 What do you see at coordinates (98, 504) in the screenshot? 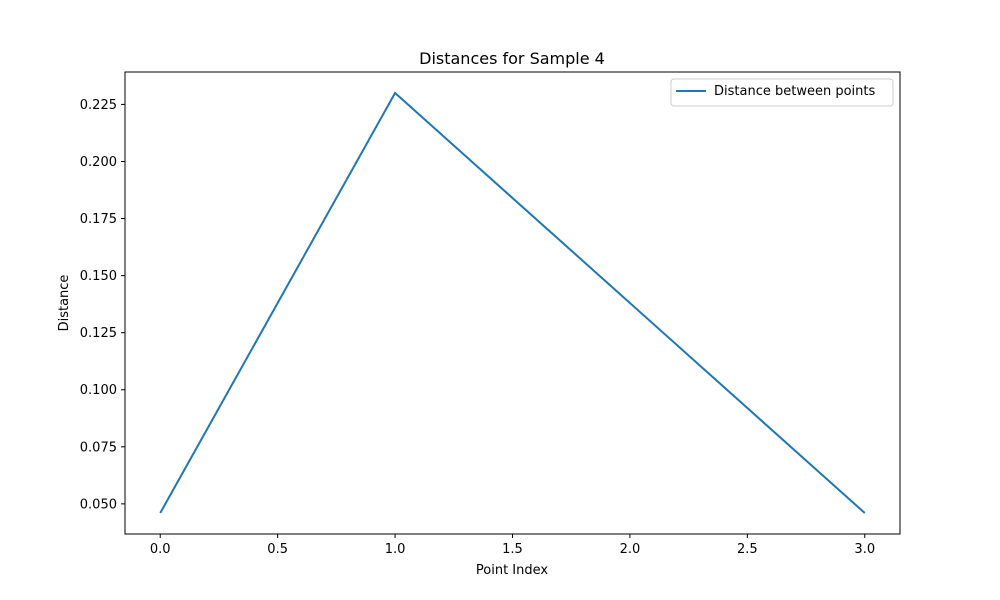
I see `y-tick-label: 0.050` at bounding box center [98, 504].